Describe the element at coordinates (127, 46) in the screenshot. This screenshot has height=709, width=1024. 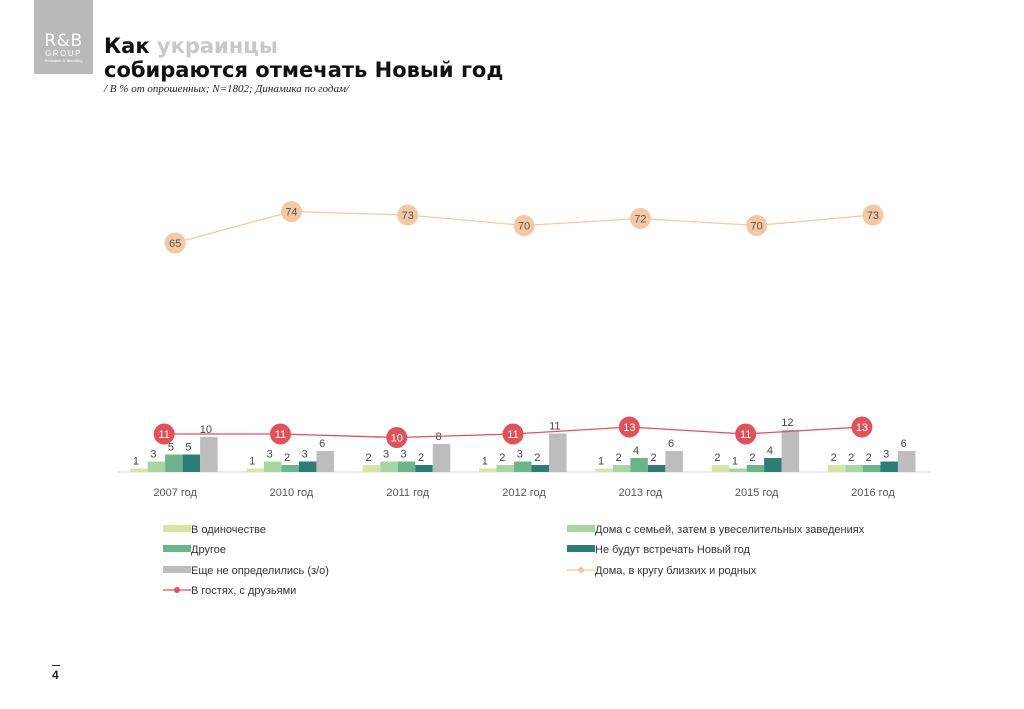
I see `title-line1-dark: Как` at that location.